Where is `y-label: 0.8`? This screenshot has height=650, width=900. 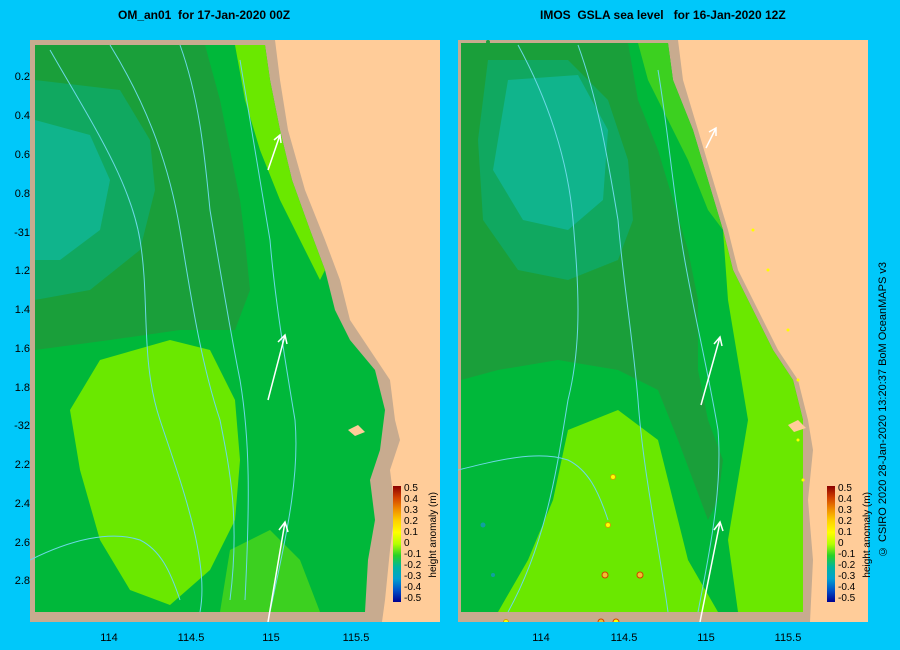 y-label: 0.8 is located at coordinates (22, 194).